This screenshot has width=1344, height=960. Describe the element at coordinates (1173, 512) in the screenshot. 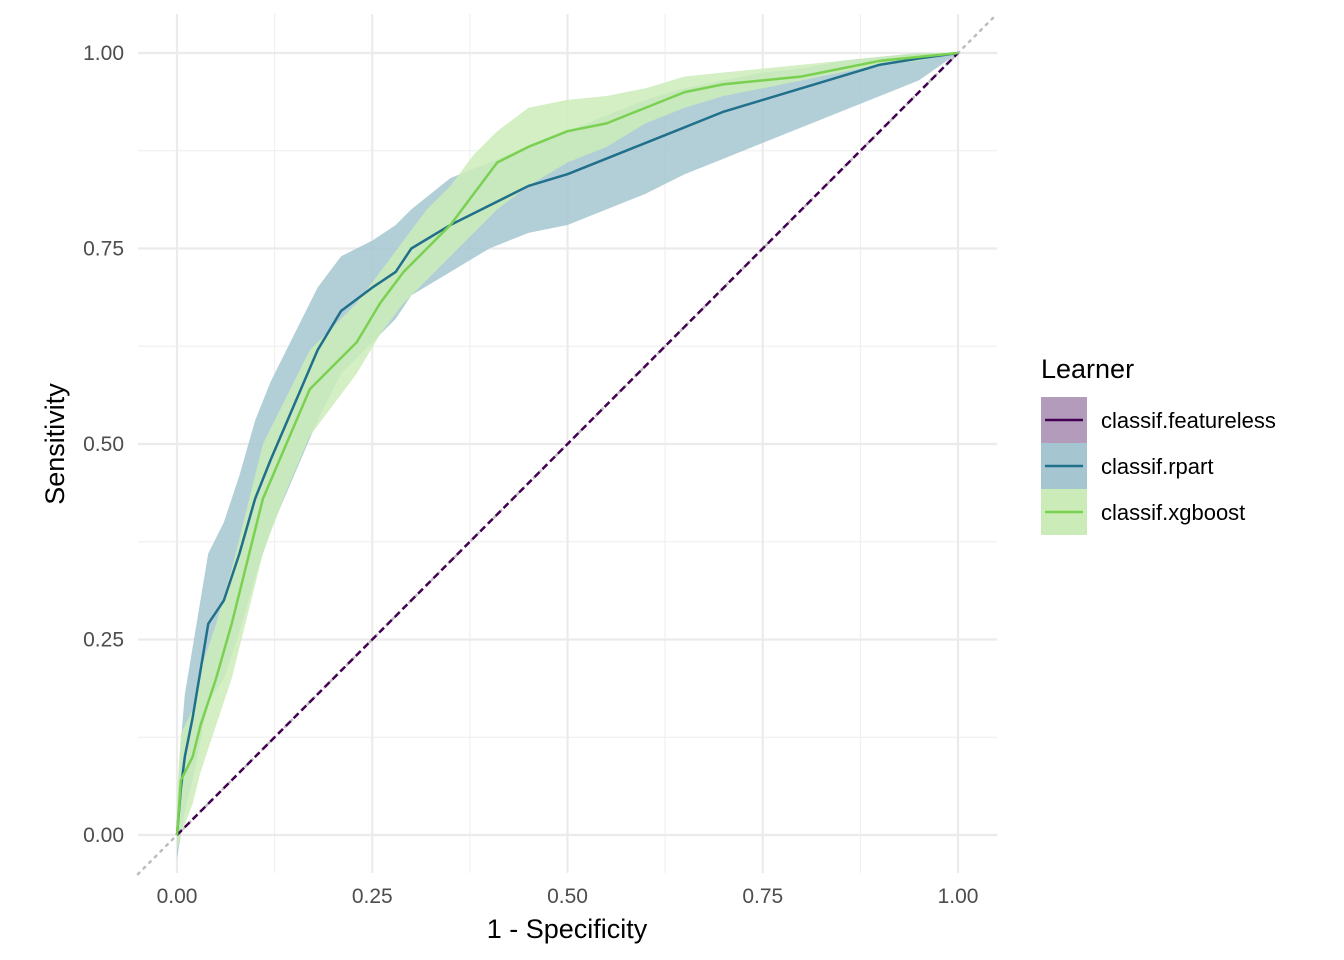

I see `legend-label: classif.xgboost` at that location.